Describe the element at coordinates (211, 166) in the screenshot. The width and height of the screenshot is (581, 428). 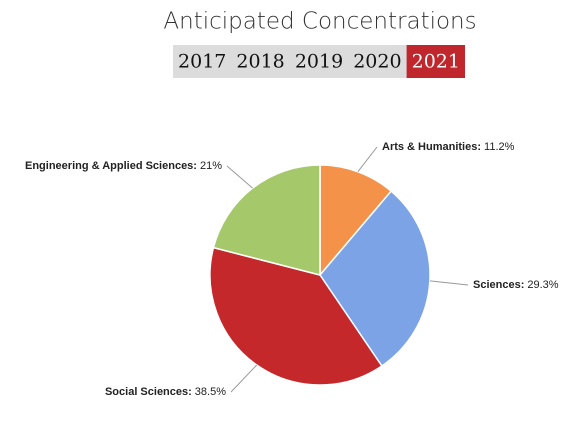
I see `value-label: 21%` at that location.